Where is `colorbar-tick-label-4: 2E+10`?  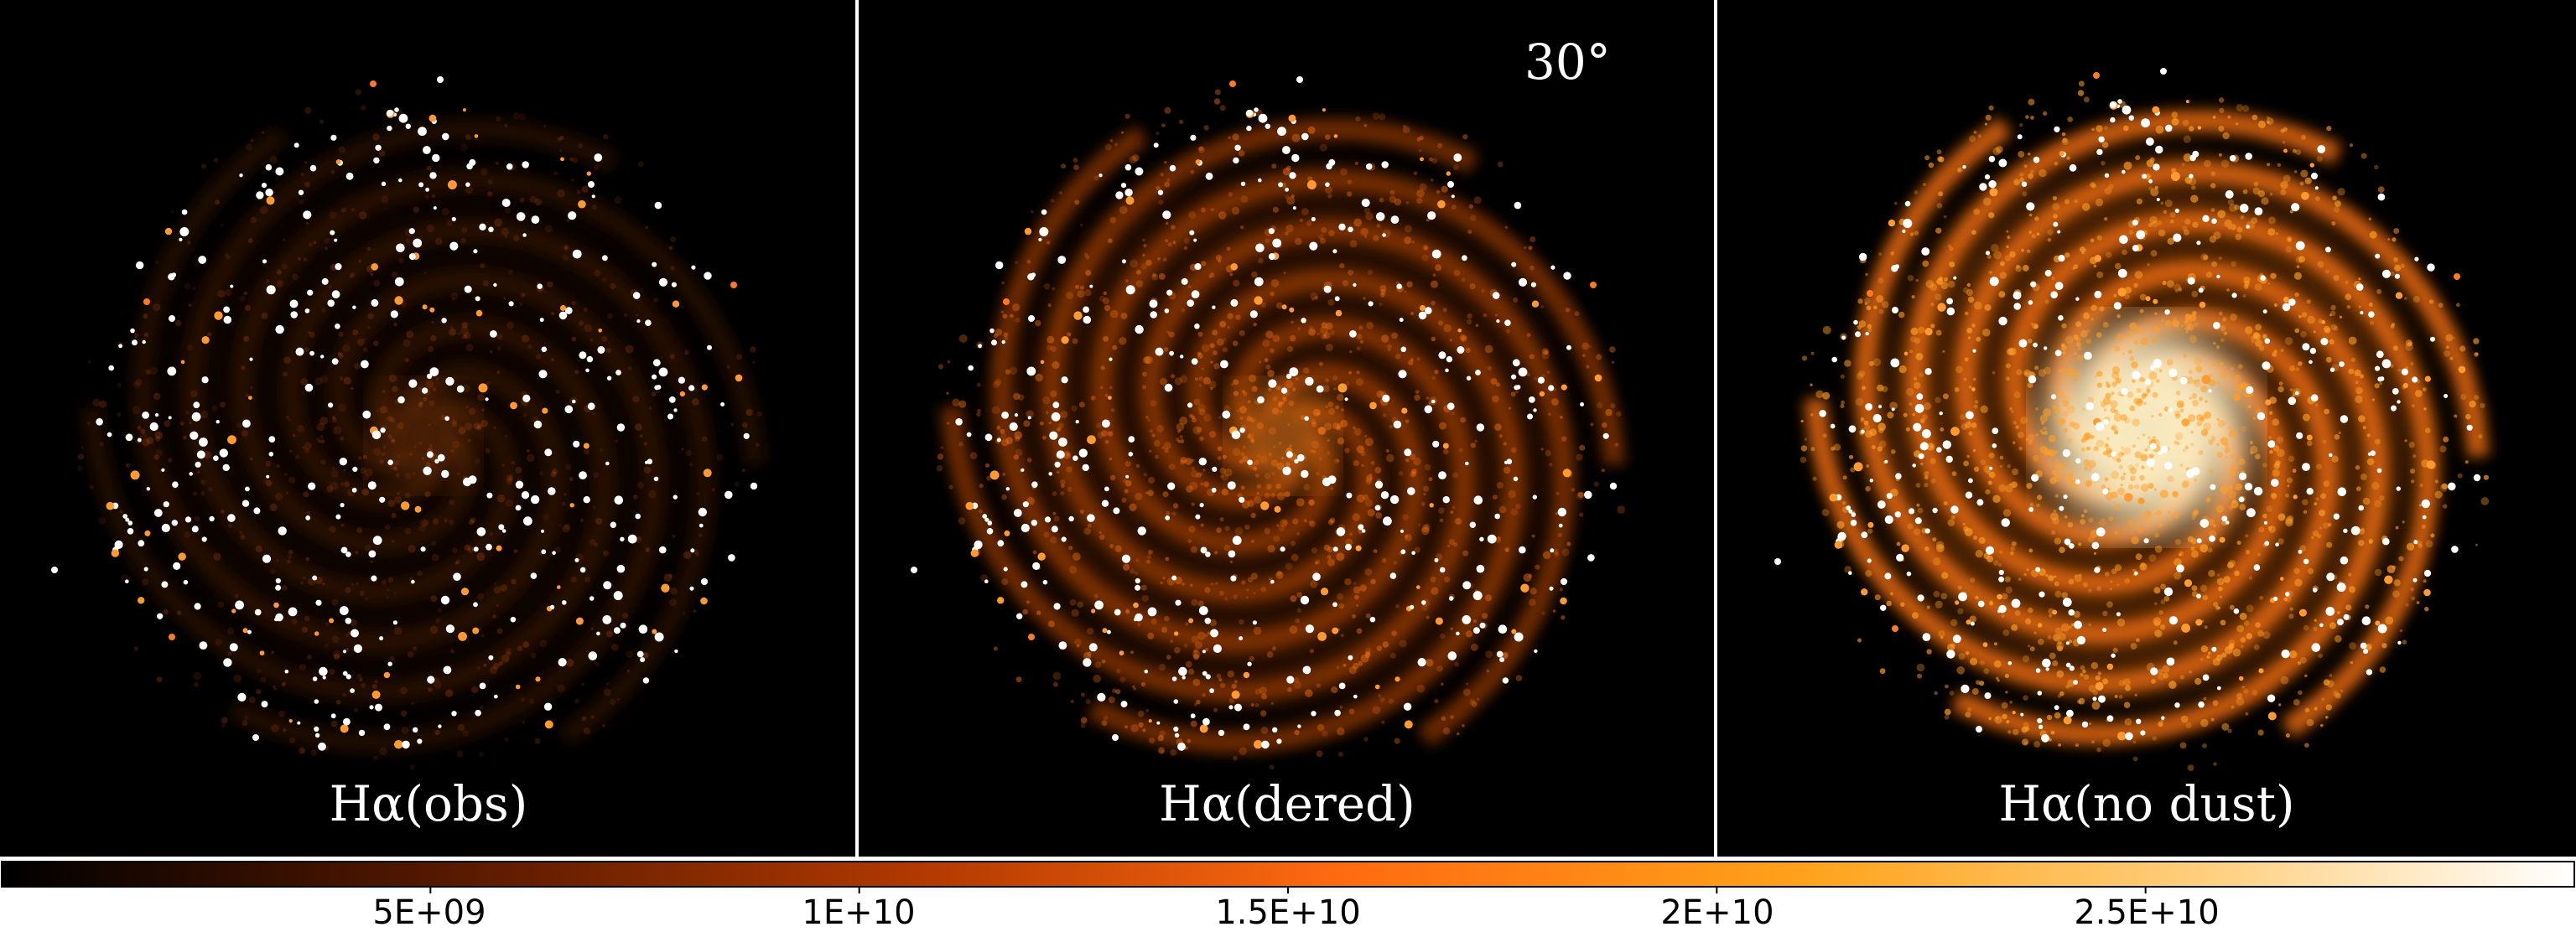 colorbar-tick-label-4: 2E+10 is located at coordinates (1717, 912).